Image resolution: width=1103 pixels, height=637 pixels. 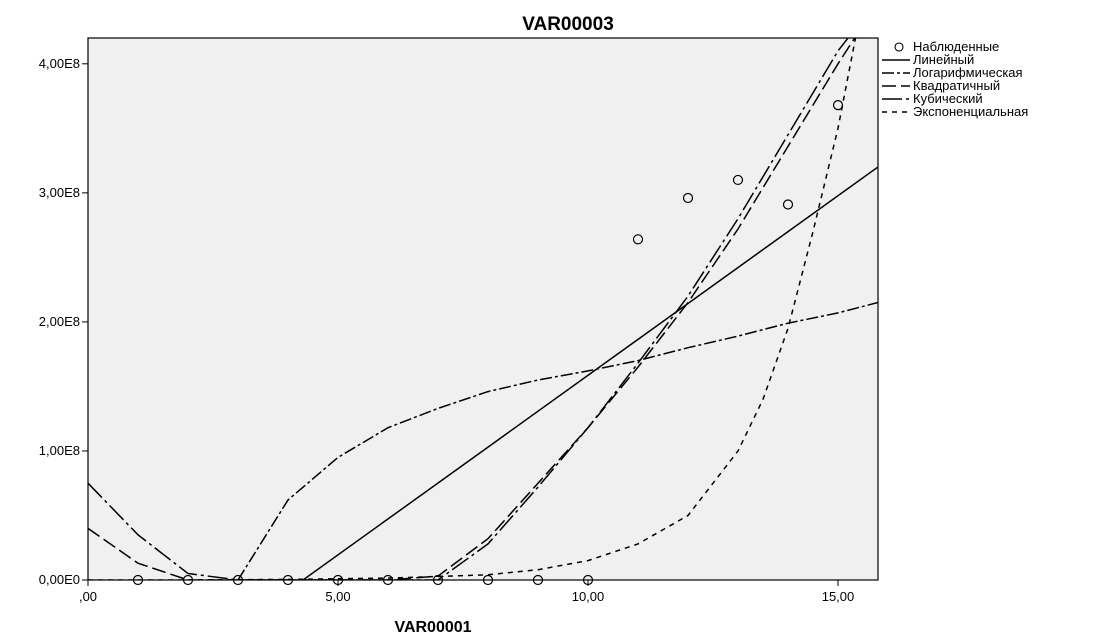 I want to click on legend-label: Экспоненциальная, so click(x=970, y=111).